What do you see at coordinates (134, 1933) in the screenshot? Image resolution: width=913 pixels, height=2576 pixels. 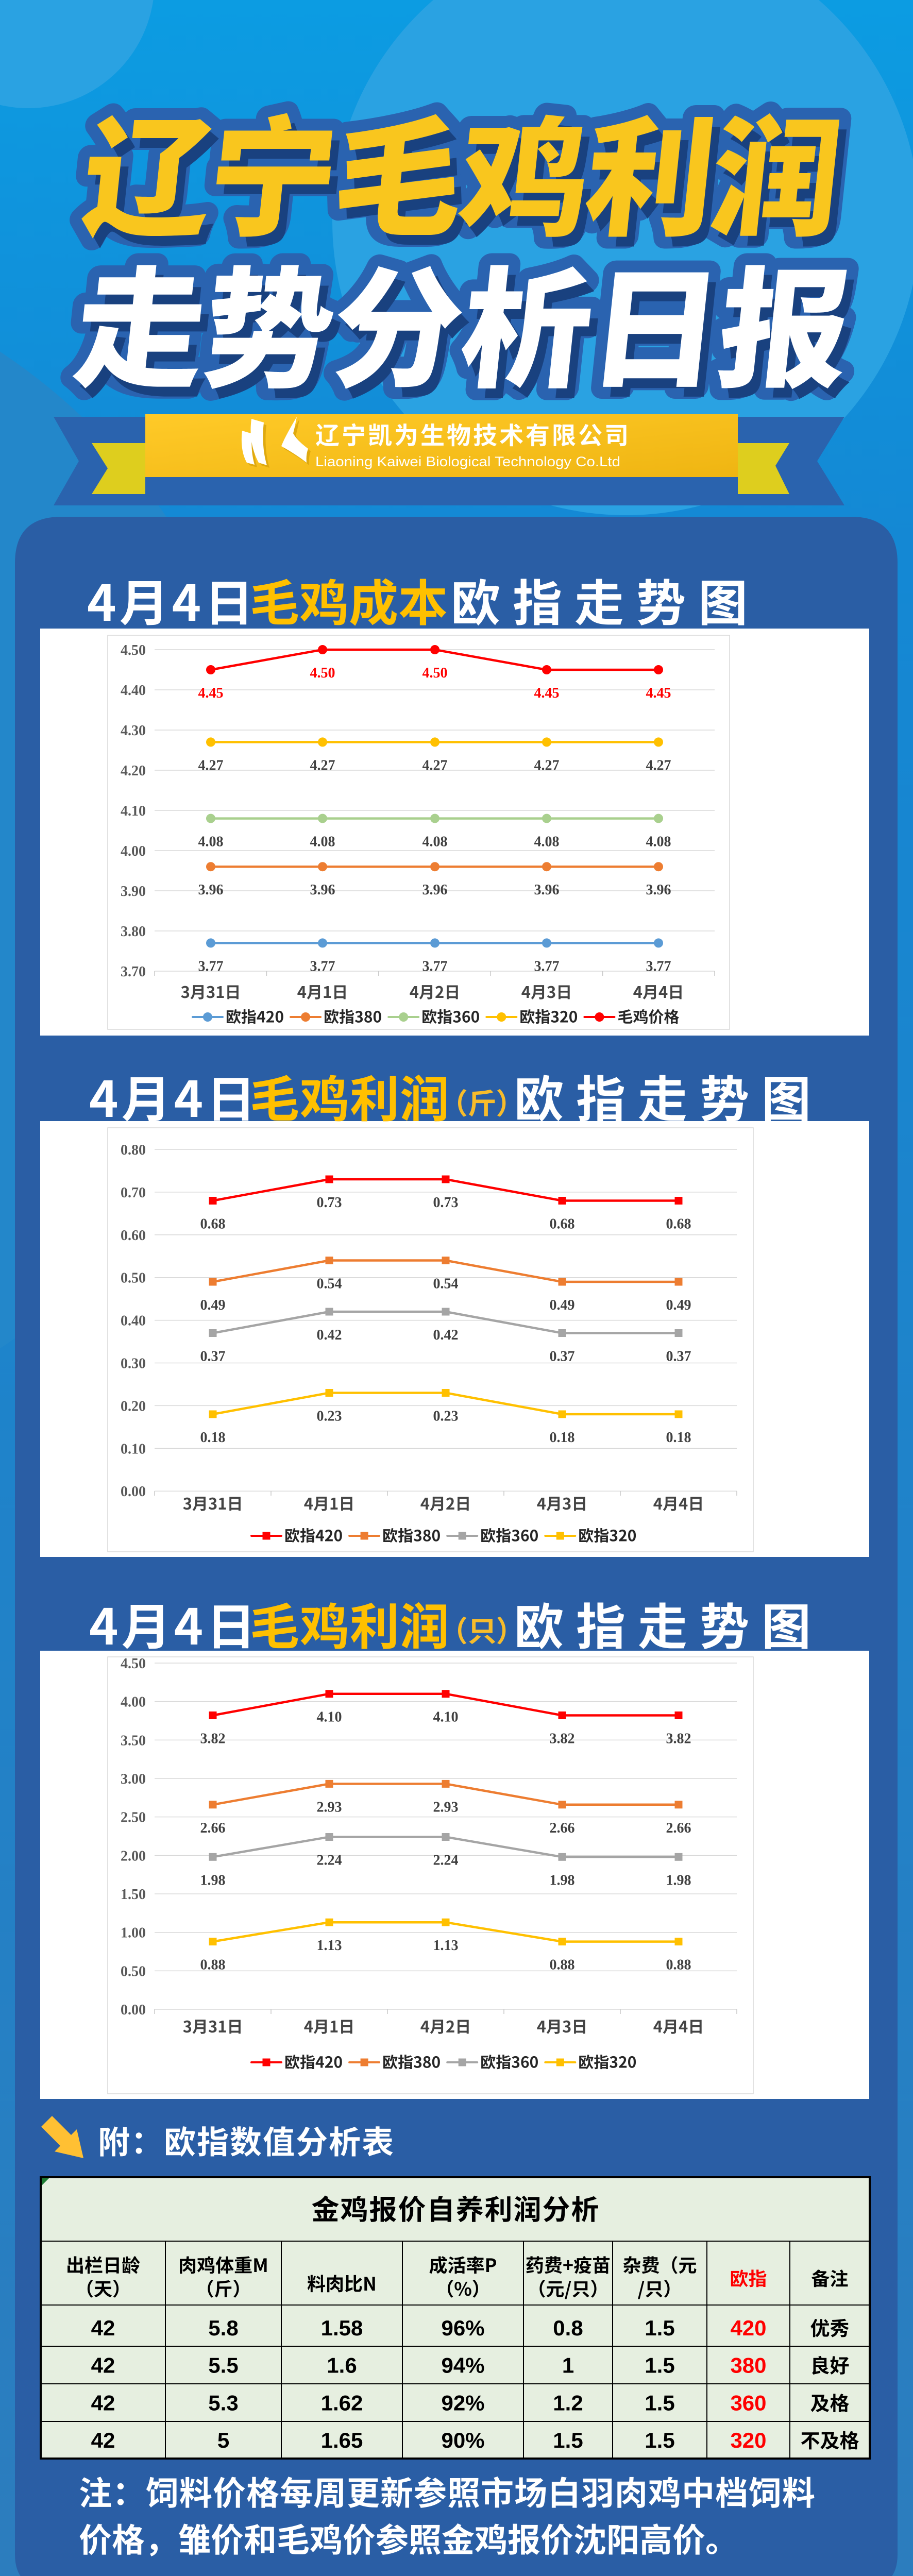 I see `svg-text: 1.00` at bounding box center [134, 1933].